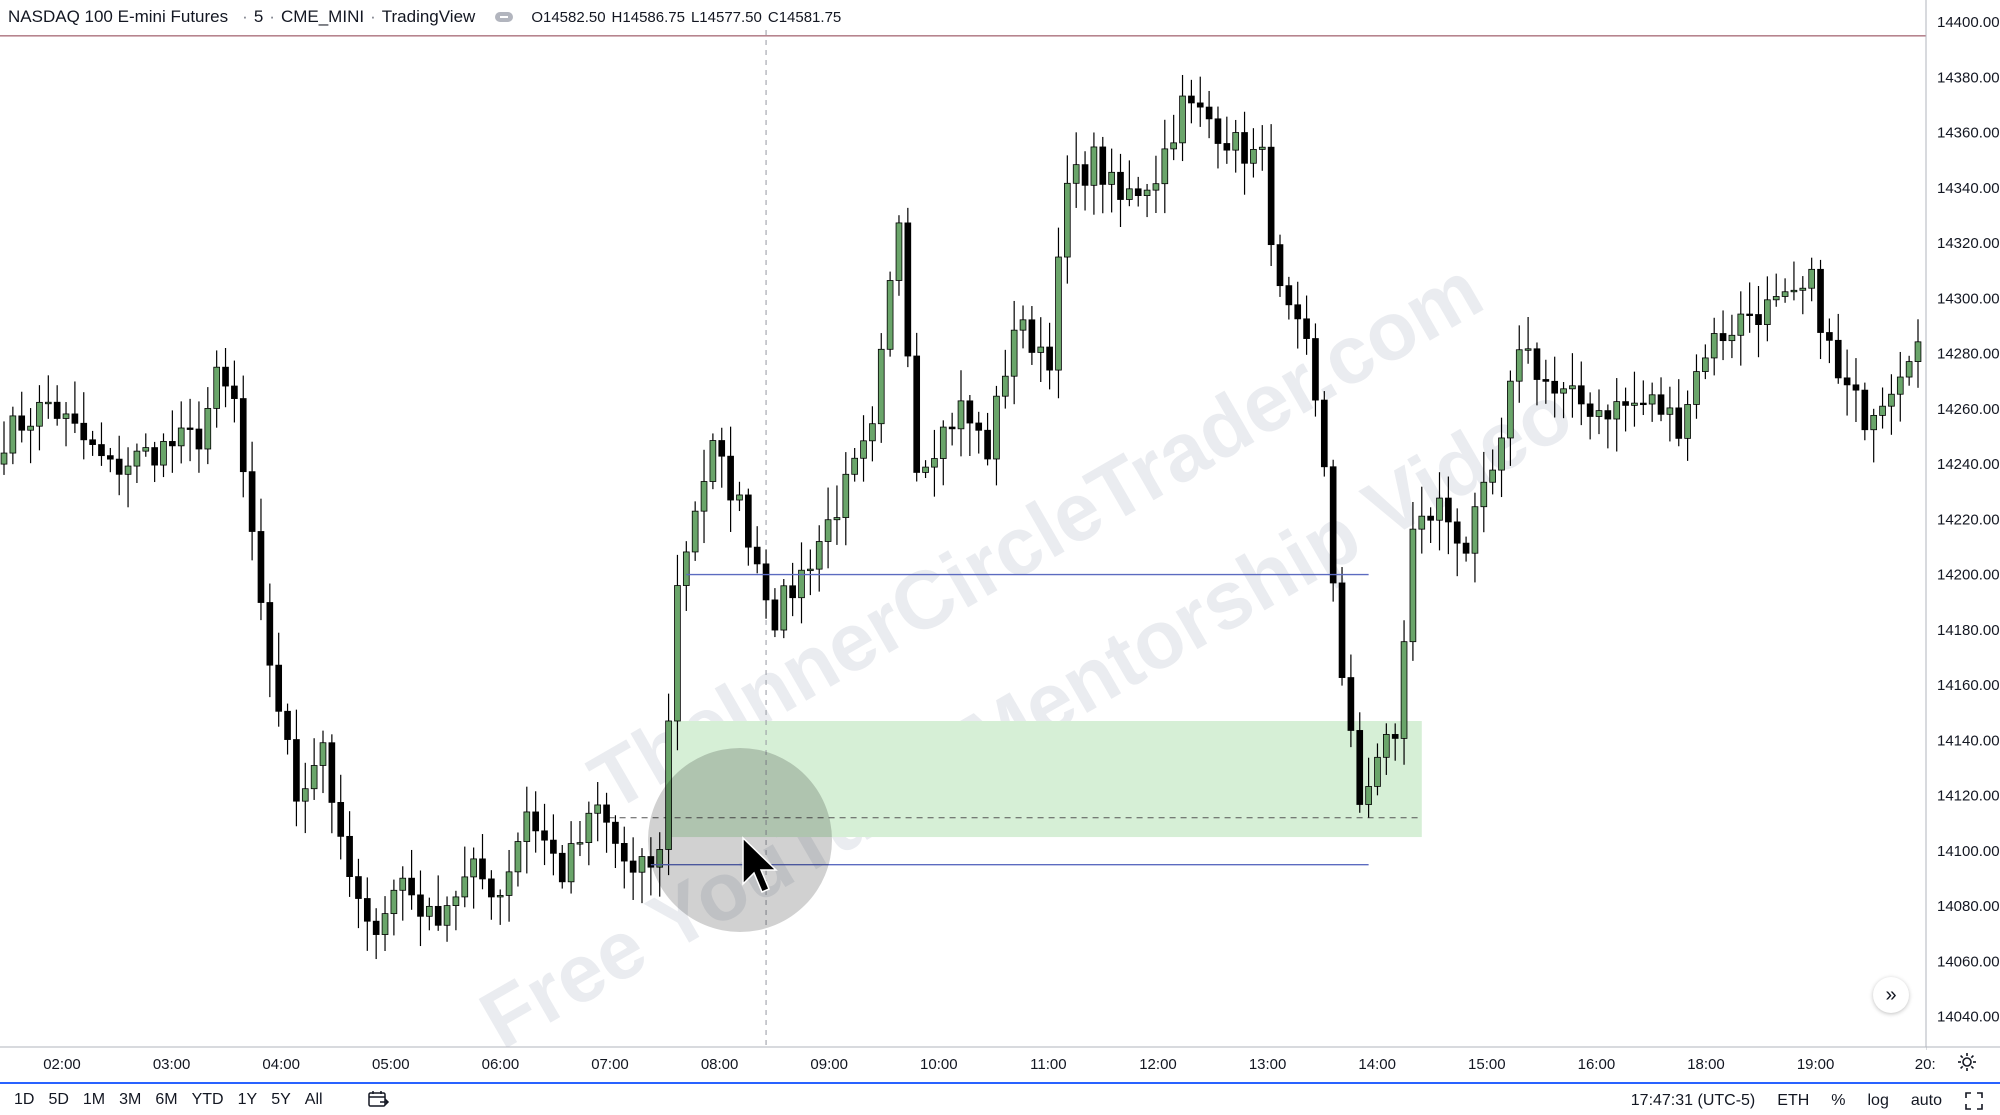 The width and height of the screenshot is (2000, 1115). I want to click on collapse-legend-icon, so click(504, 17).